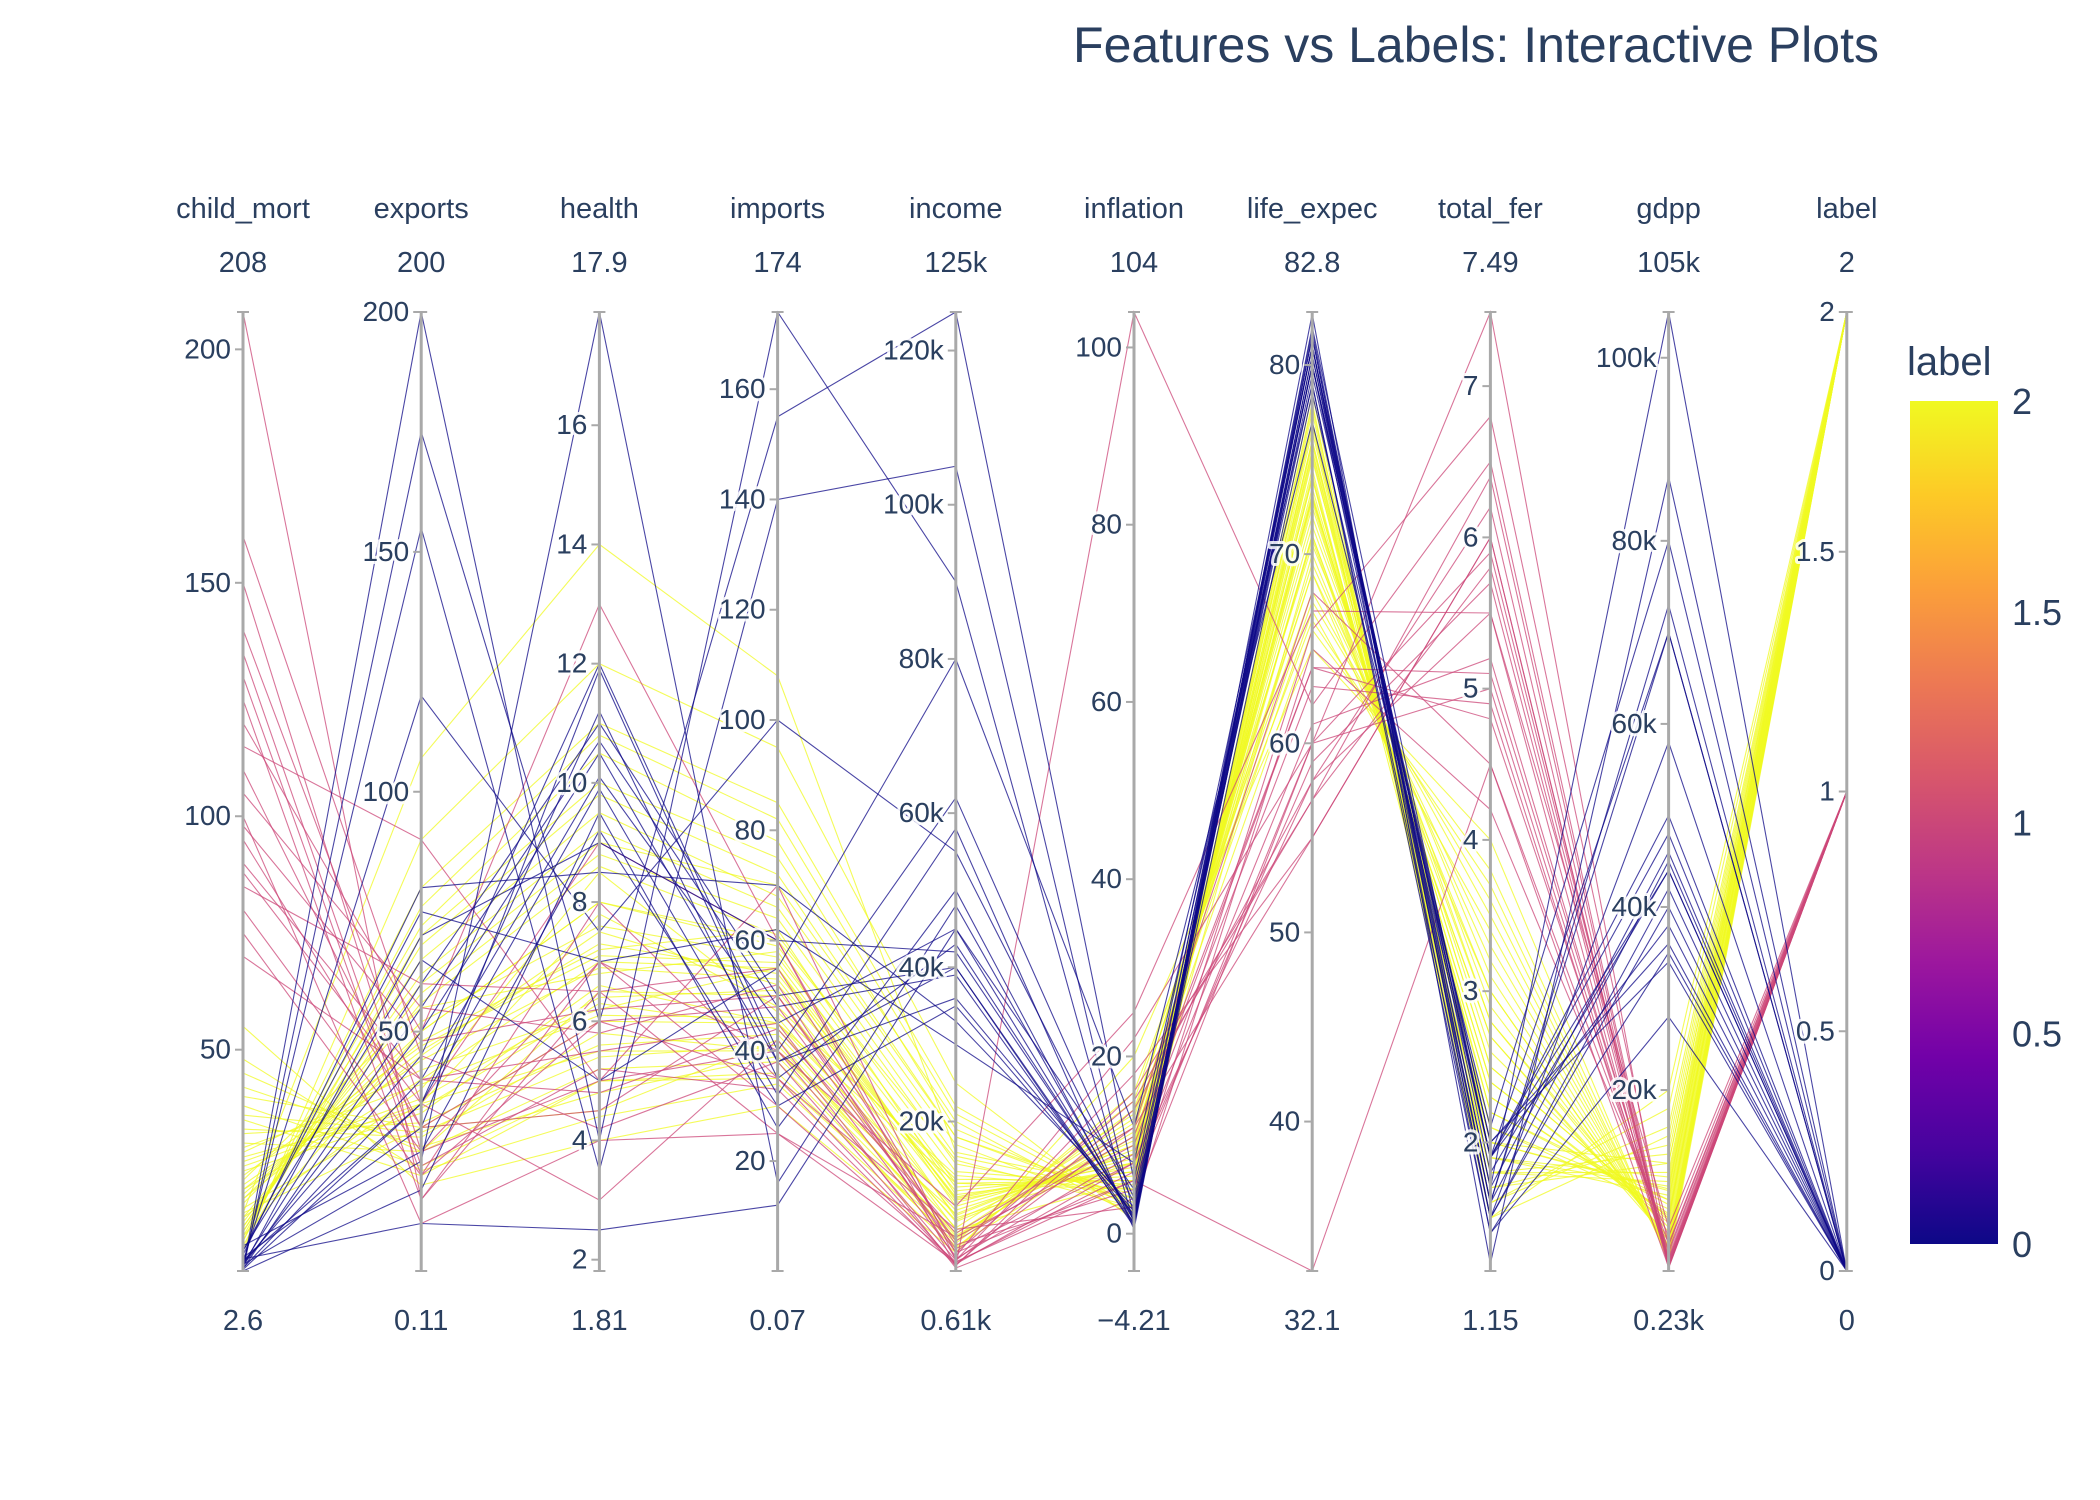  What do you see at coordinates (742, 609) in the screenshot?
I see `axis-tick-label-halo: 120` at bounding box center [742, 609].